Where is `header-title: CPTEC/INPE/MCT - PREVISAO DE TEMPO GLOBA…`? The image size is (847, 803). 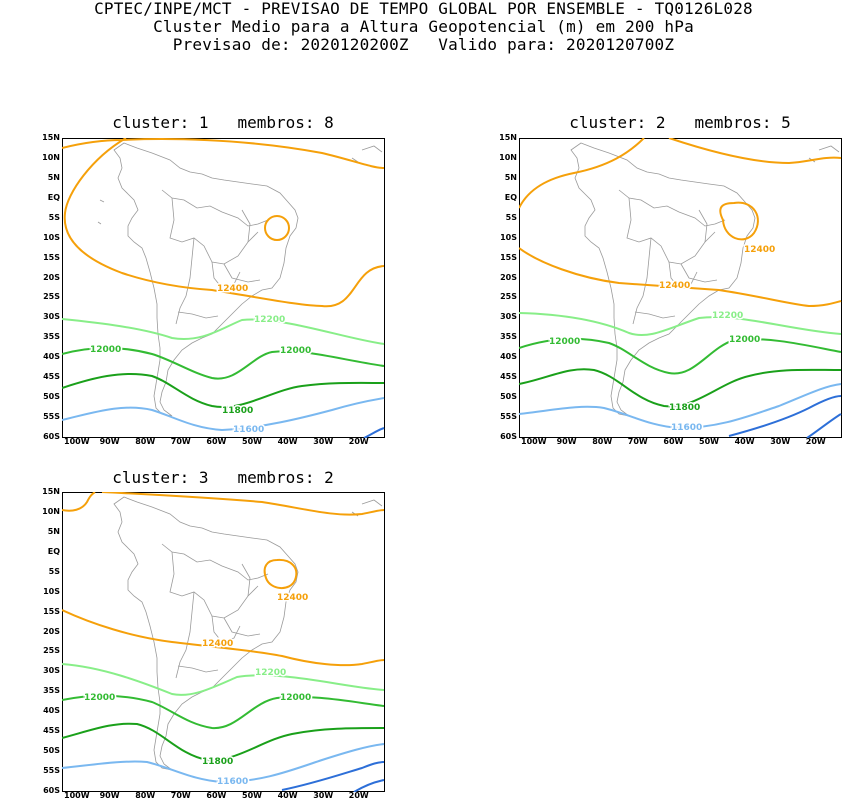 header-title: CPTEC/INPE/MCT - PREVISAO DE TEMPO GLOBA… is located at coordinates (423, 9).